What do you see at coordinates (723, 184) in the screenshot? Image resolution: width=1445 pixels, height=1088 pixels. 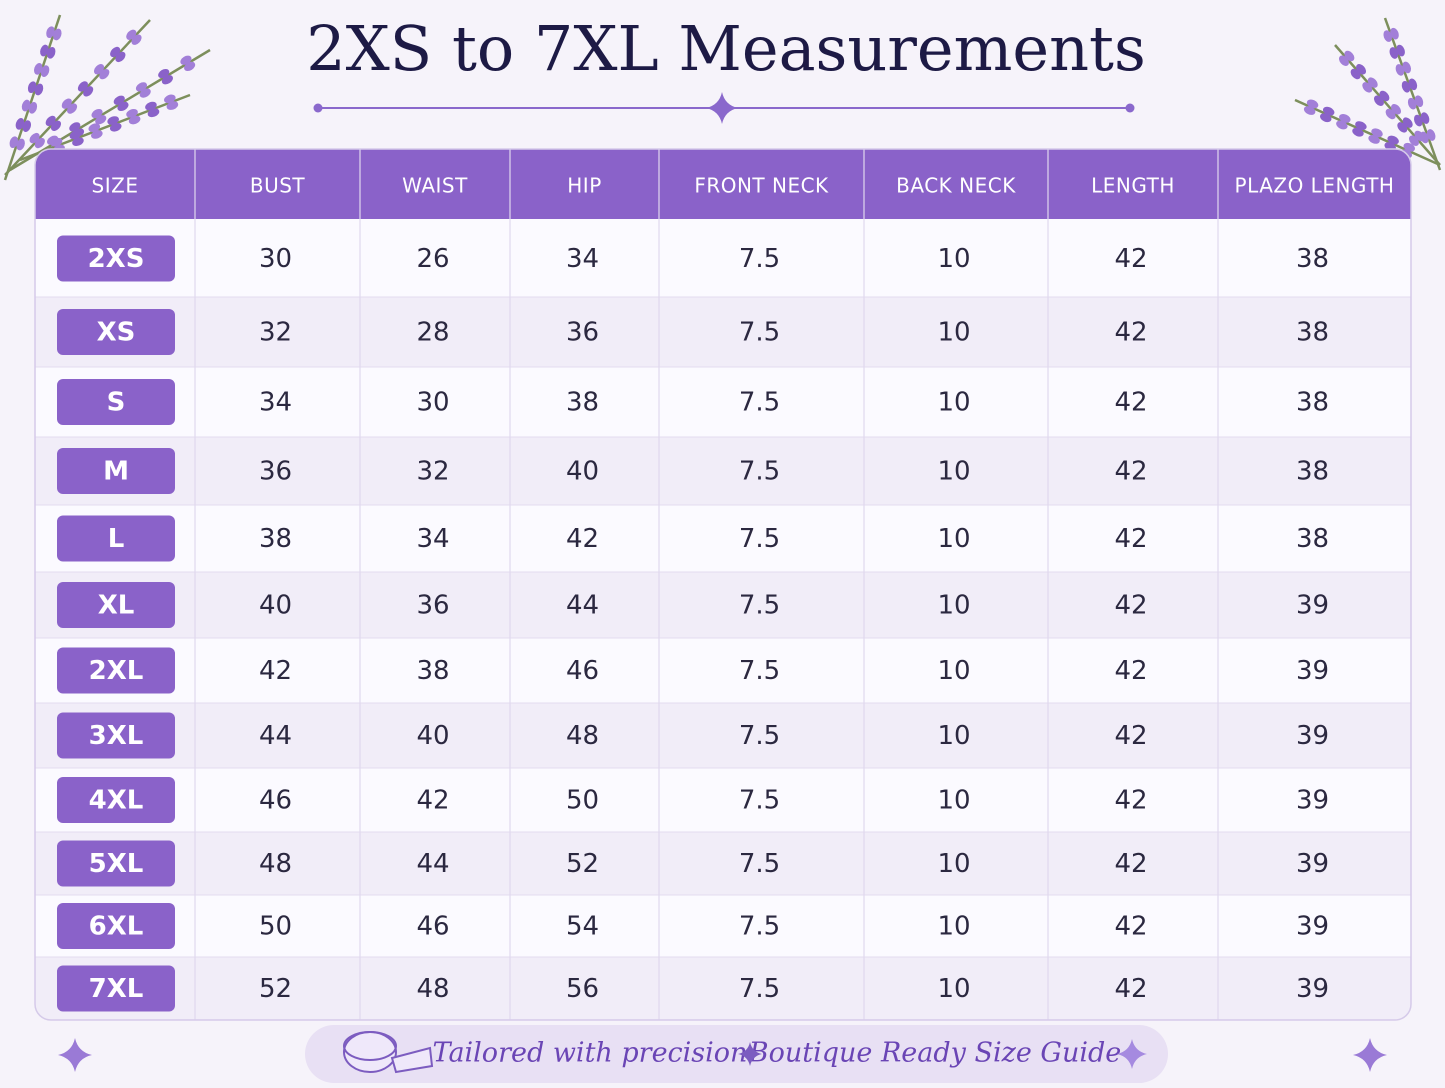 I see `header-bg` at bounding box center [723, 184].